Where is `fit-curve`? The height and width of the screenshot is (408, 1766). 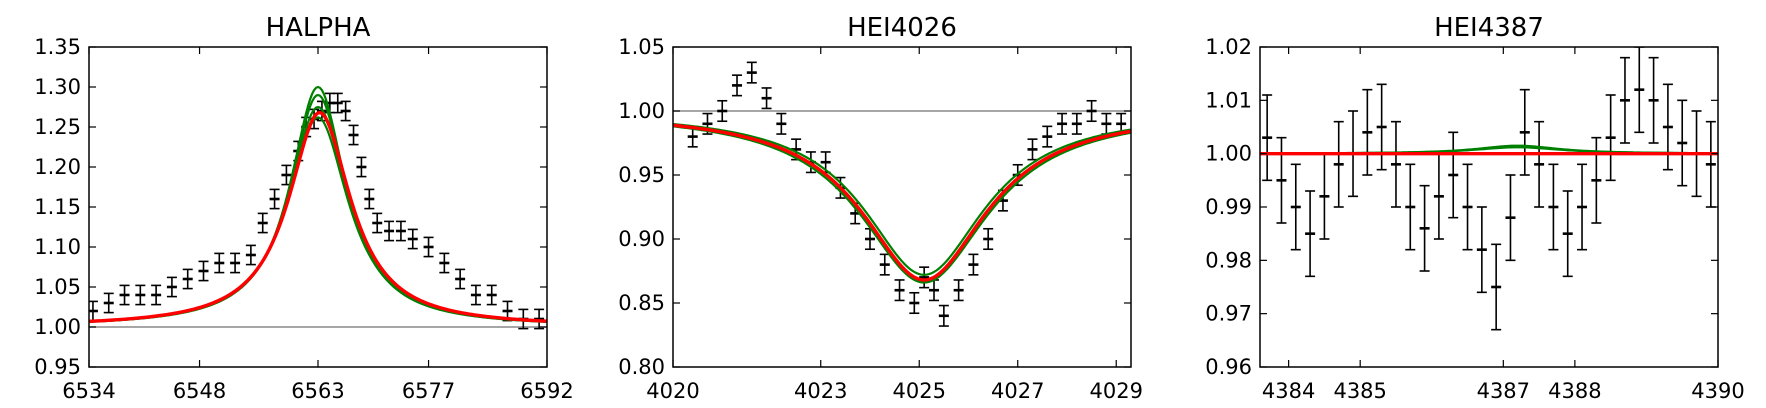 fit-curve is located at coordinates (902, 202).